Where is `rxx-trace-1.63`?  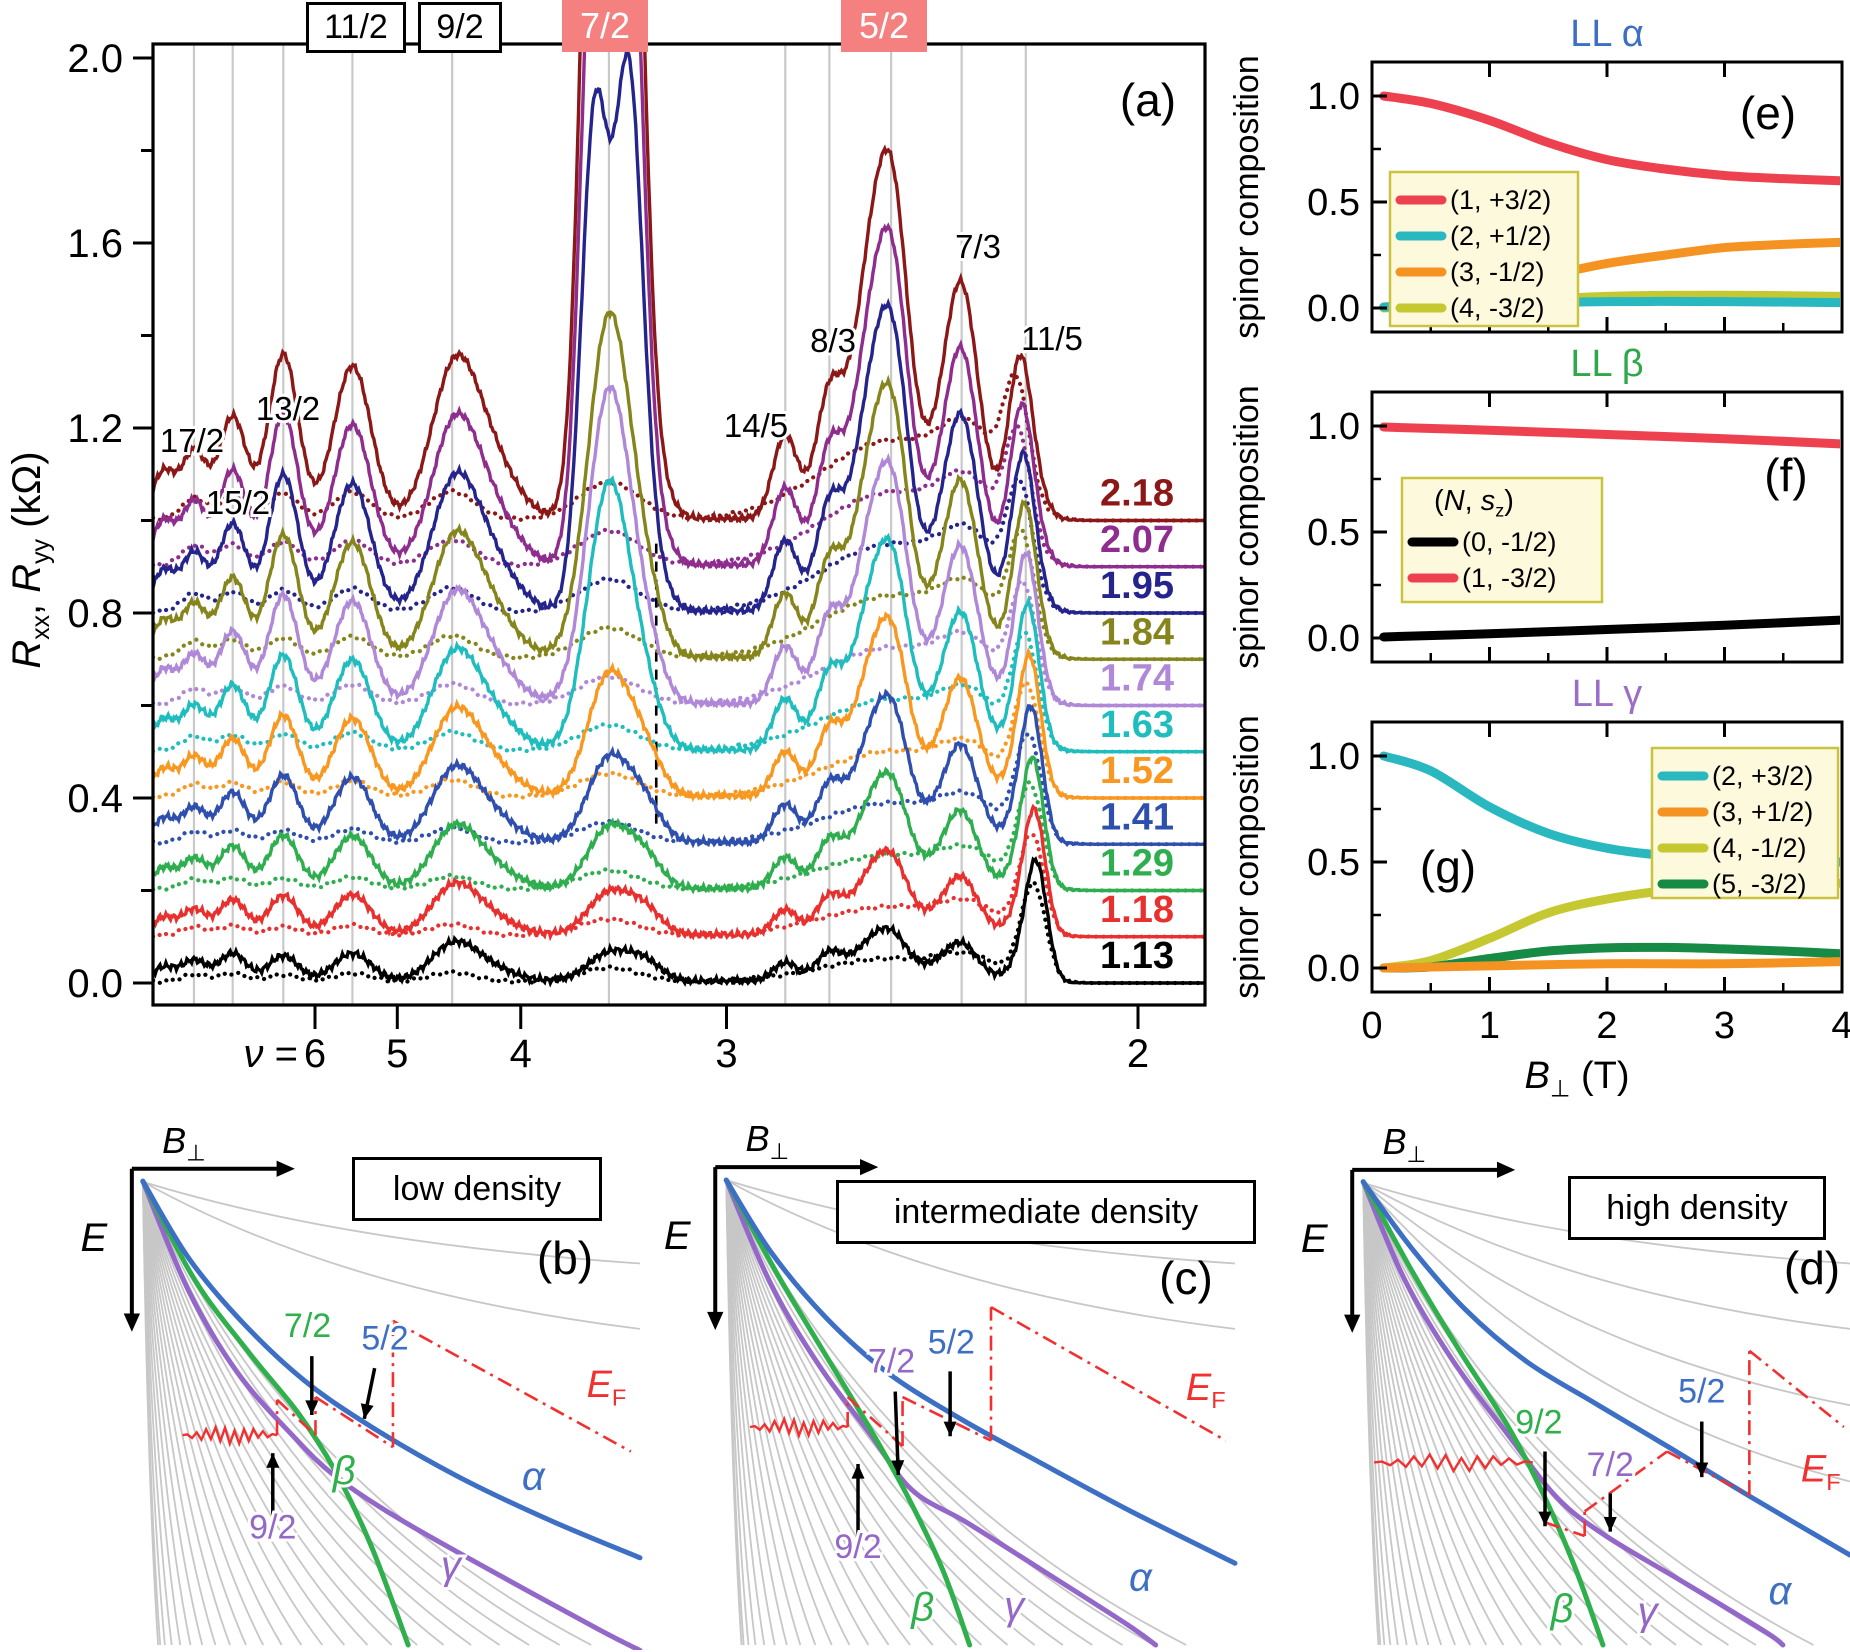 rxx-trace-1.63 is located at coordinates (679, 616).